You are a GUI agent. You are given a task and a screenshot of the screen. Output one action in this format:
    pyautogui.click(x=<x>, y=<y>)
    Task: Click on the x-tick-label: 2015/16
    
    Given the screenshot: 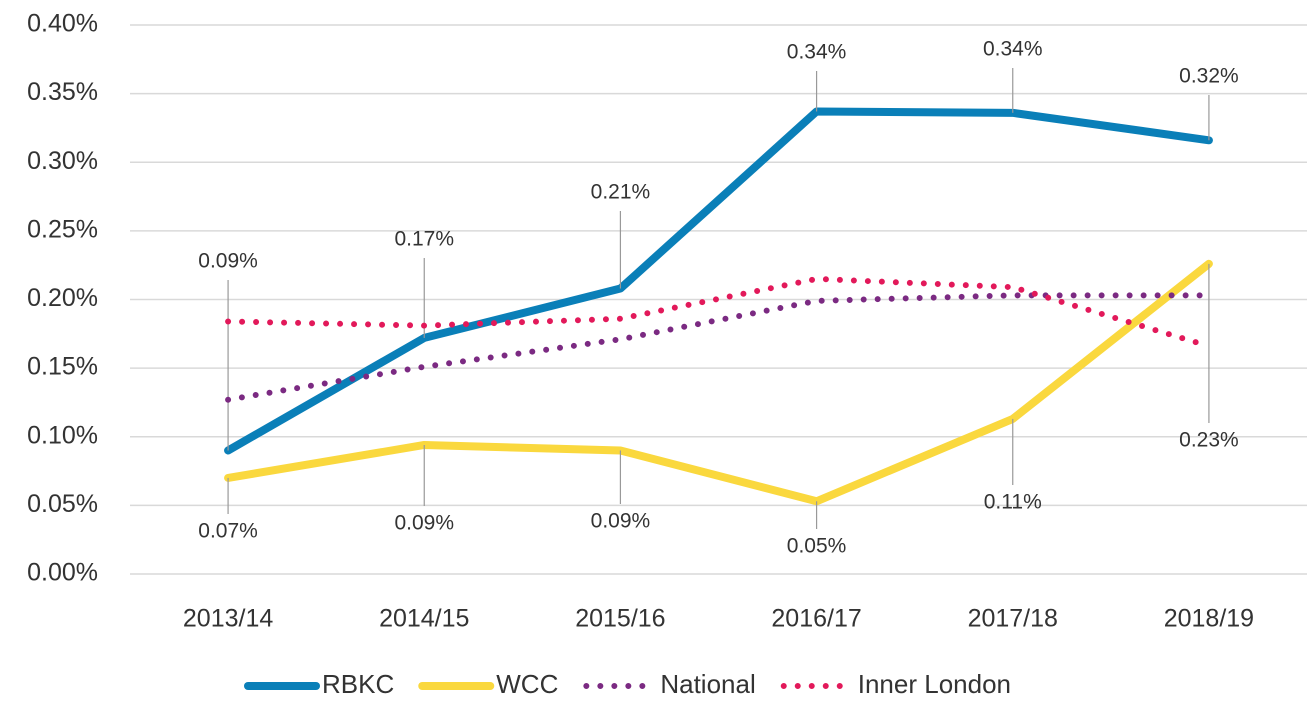 What is the action you would take?
    pyautogui.click(x=620, y=619)
    